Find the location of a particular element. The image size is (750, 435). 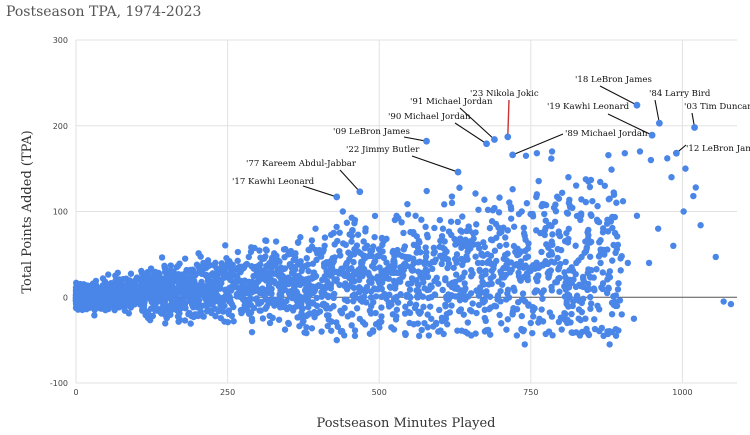

x-tick-label: 500 is located at coordinates (379, 392).